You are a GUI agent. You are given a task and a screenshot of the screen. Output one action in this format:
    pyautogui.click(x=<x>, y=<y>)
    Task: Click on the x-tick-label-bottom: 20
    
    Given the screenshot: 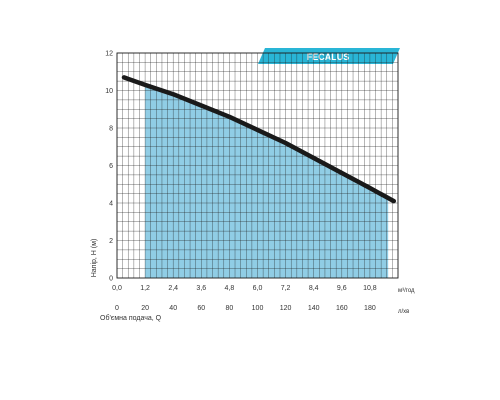 What is the action you would take?
    pyautogui.click(x=145, y=308)
    